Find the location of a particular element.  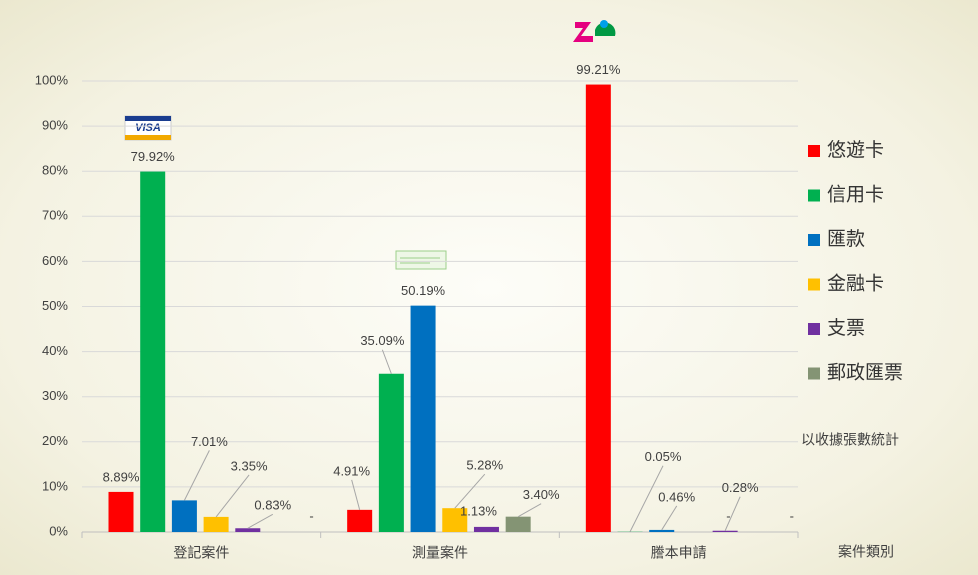

y-tick-label: 0% is located at coordinates (58, 530).